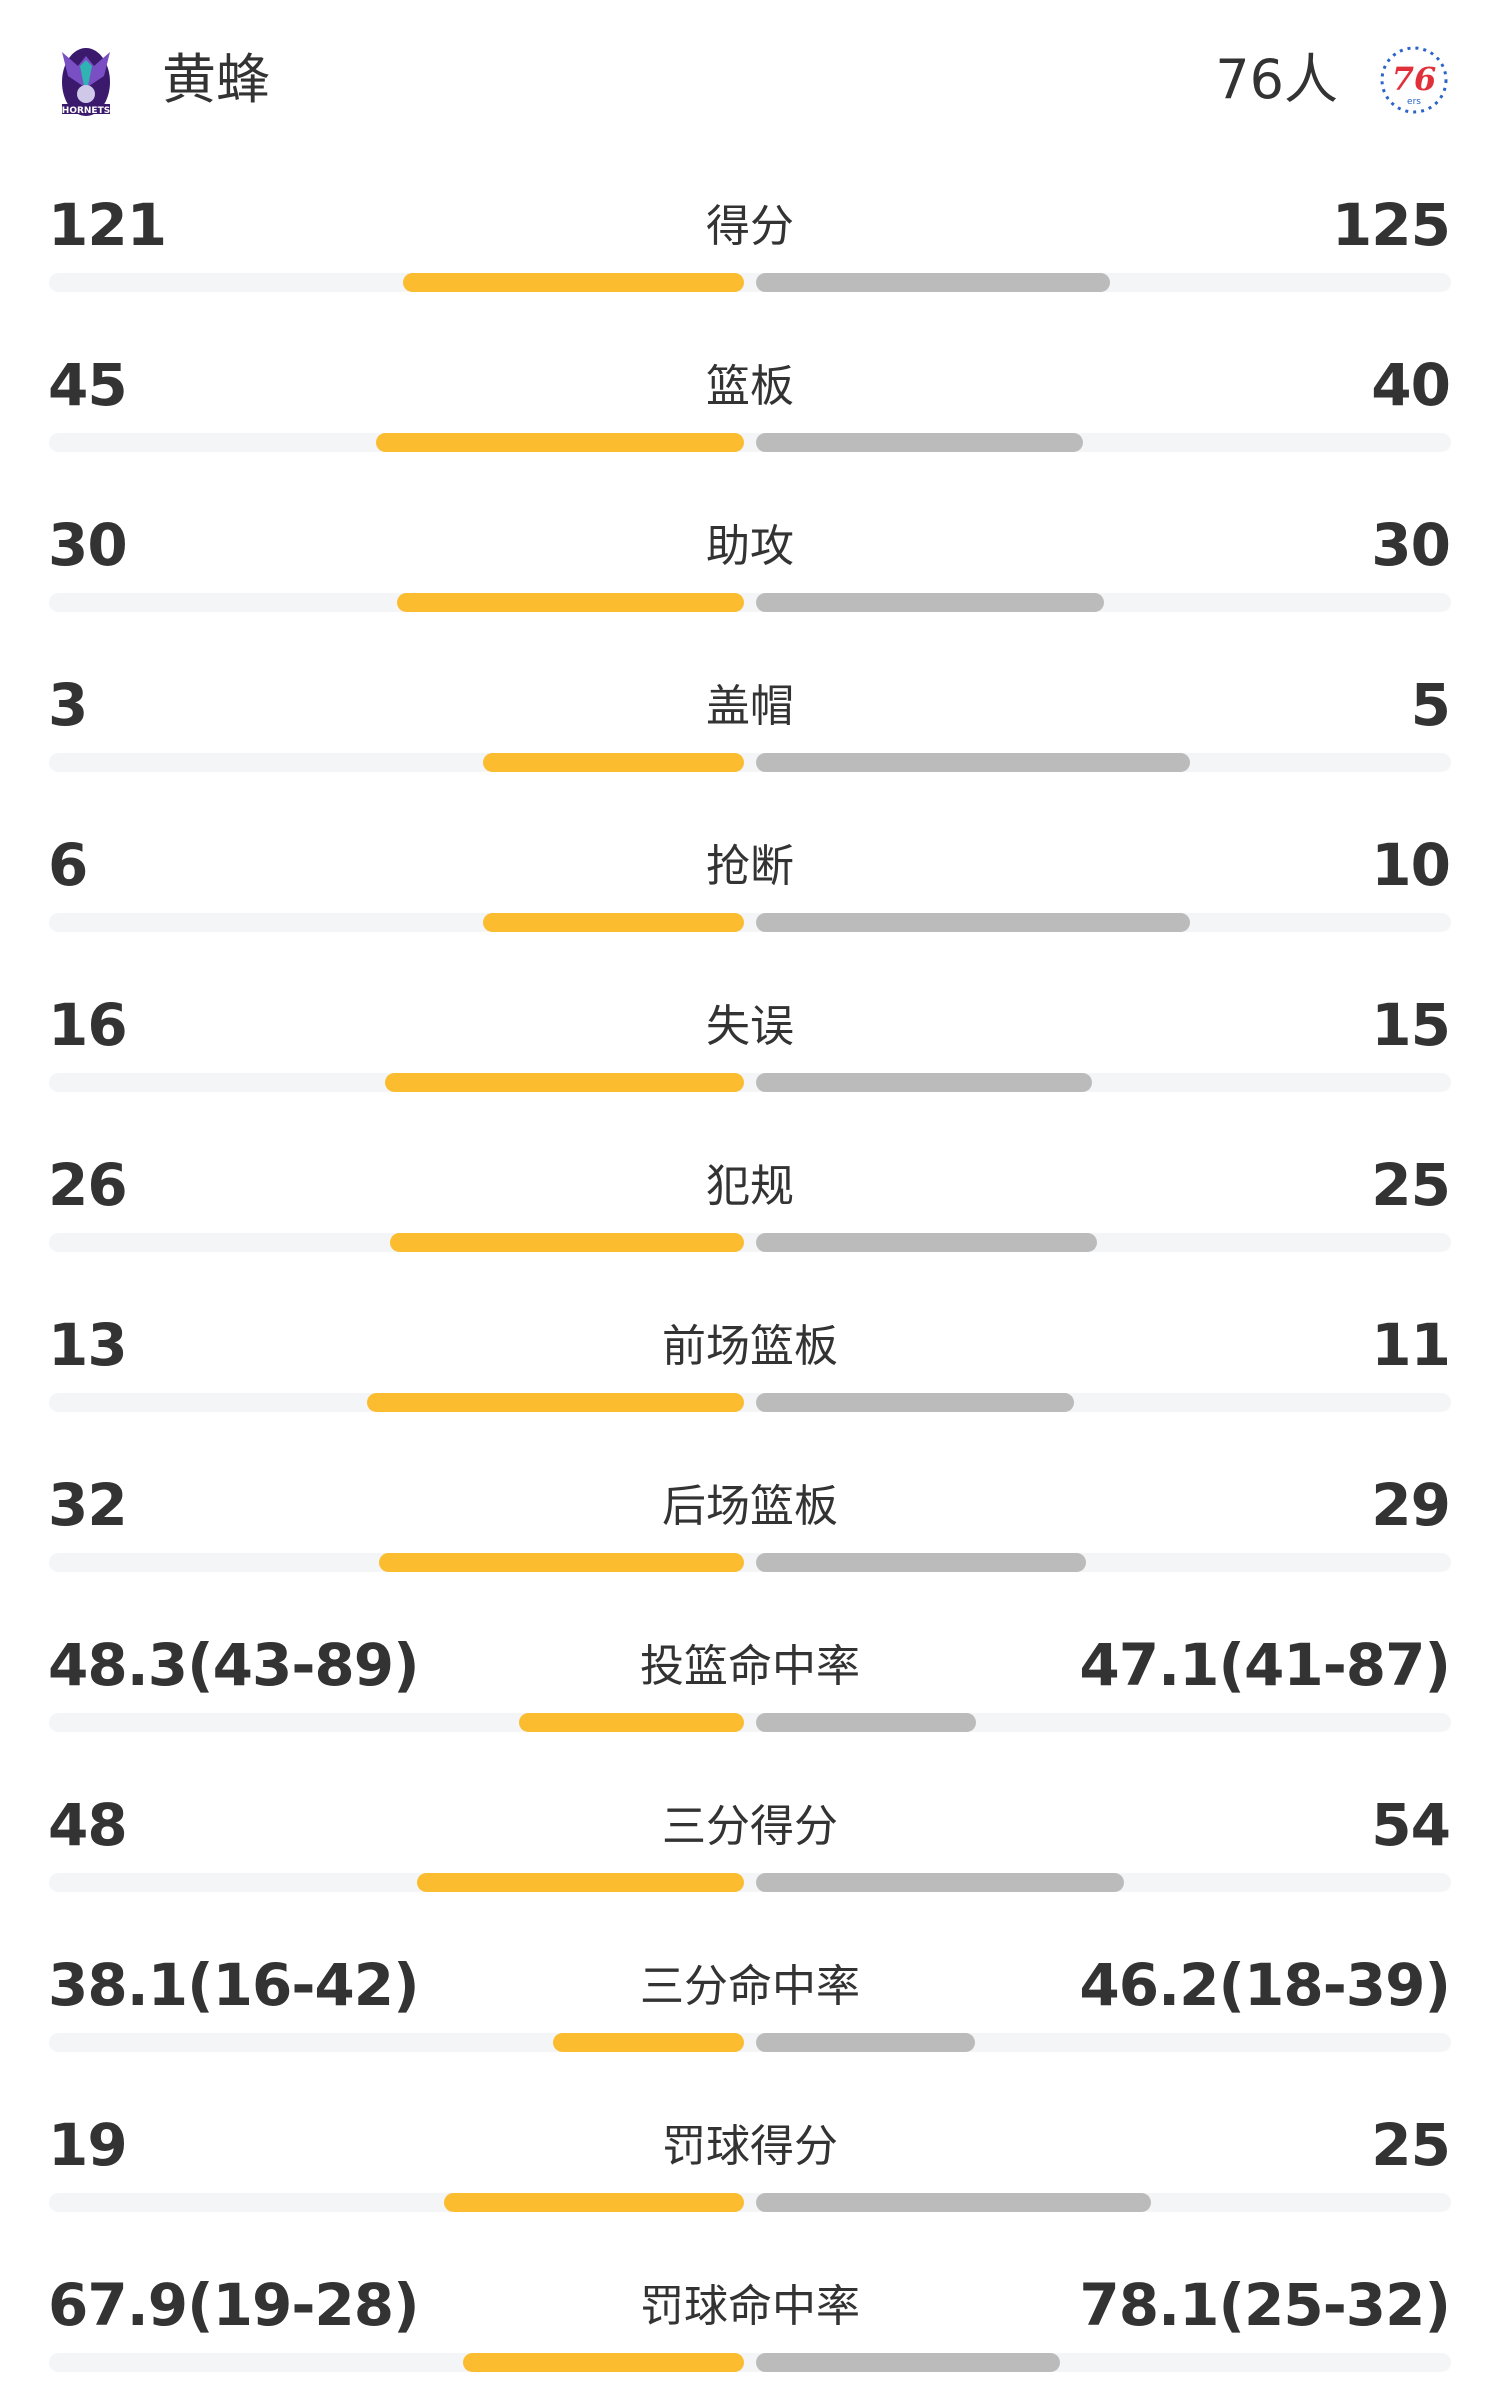 The image size is (1500, 2400). What do you see at coordinates (88, 1825) in the screenshot?
I see `home-stat-value: 48` at bounding box center [88, 1825].